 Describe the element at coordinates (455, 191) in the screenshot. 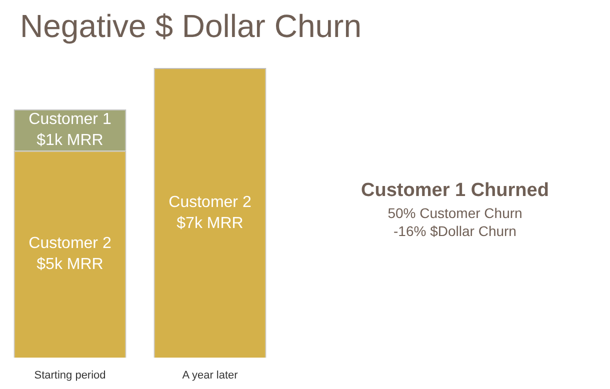

I see `text: Customer 1 Churned` at that location.